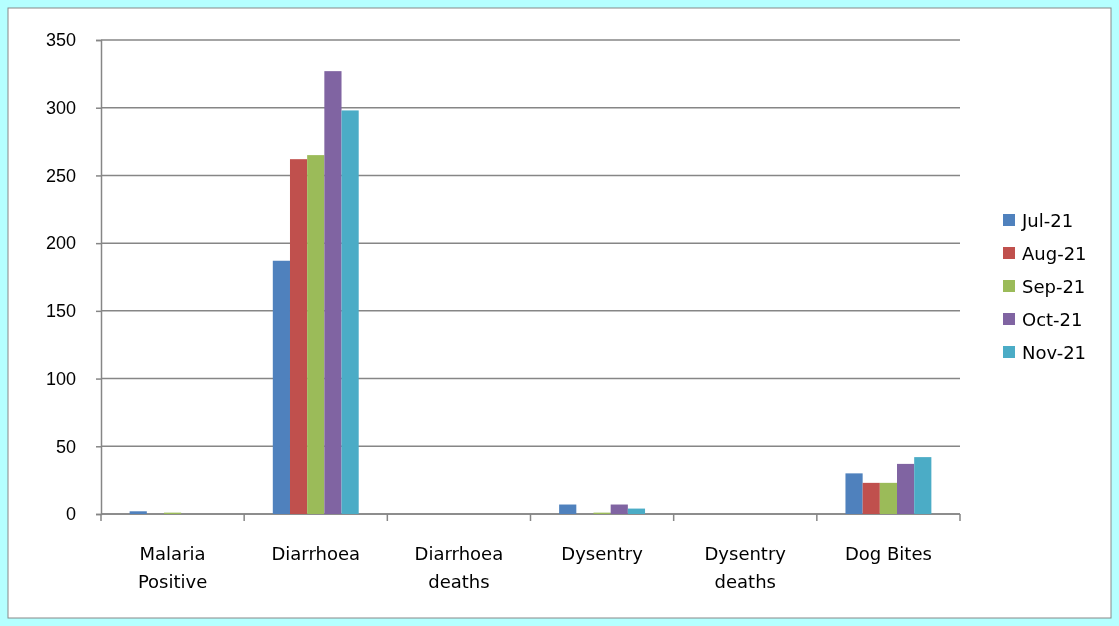  Describe the element at coordinates (1054, 253) in the screenshot. I see `legend-label: Aug-21` at that location.